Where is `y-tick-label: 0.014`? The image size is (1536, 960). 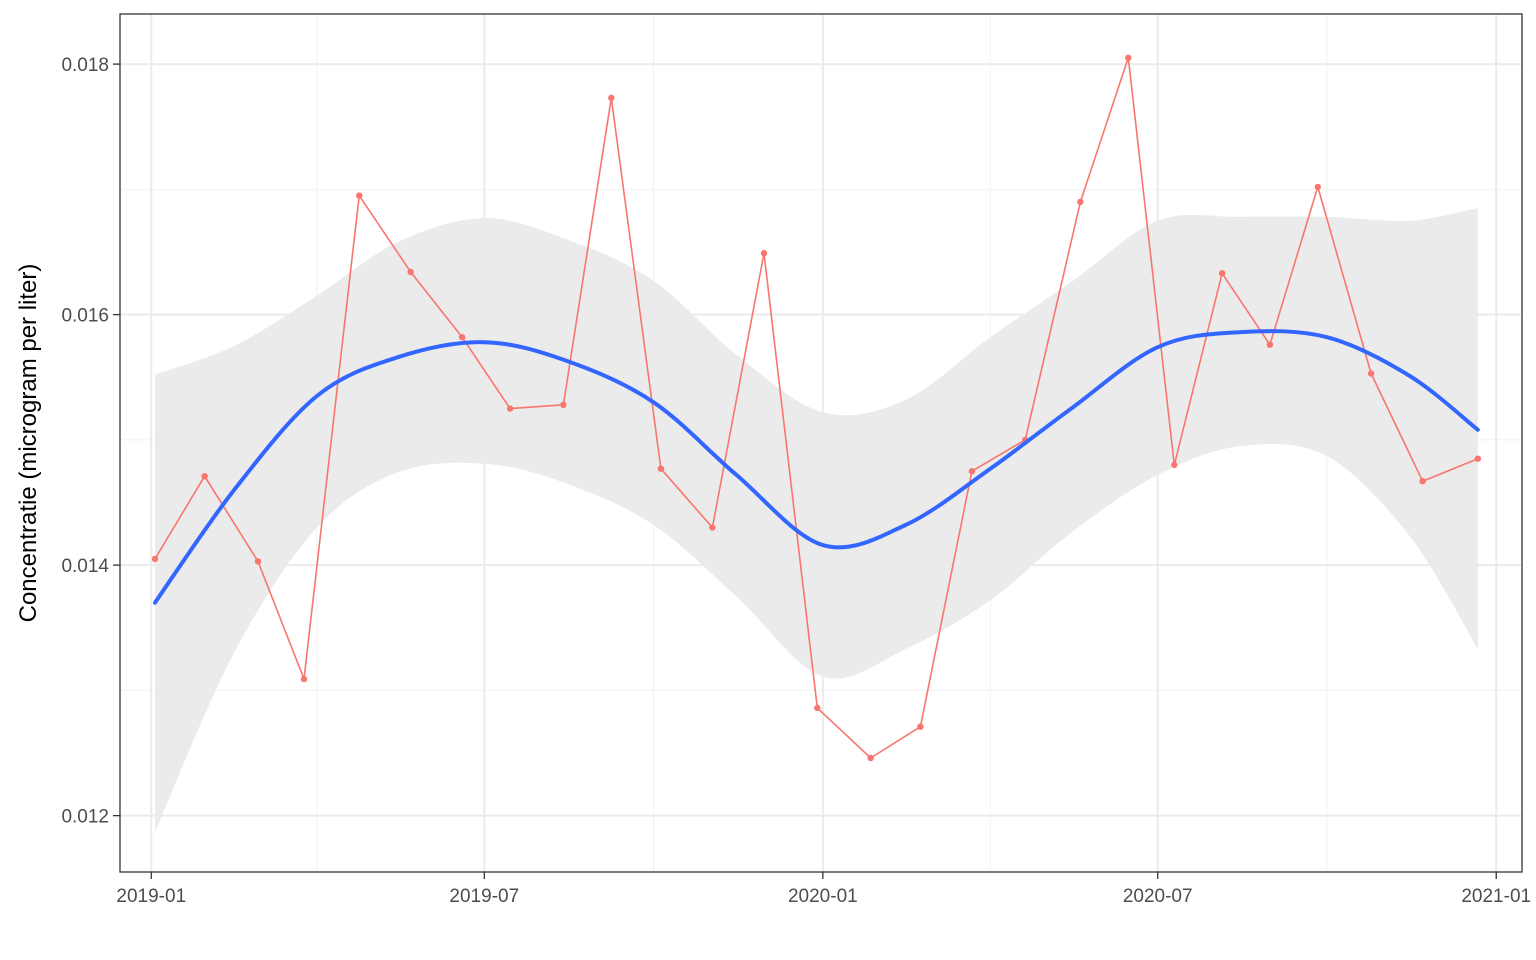 y-tick-label: 0.014 is located at coordinates (85, 566).